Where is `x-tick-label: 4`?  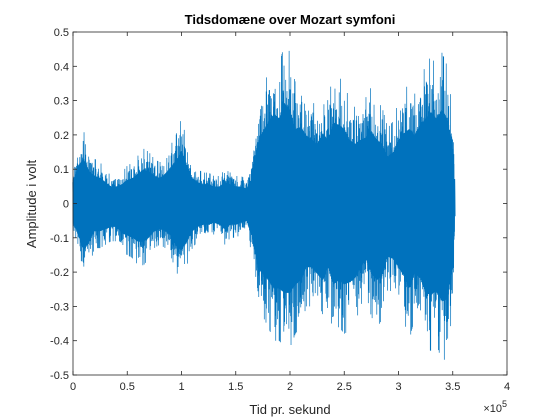 x-tick-label: 4 is located at coordinates (507, 387).